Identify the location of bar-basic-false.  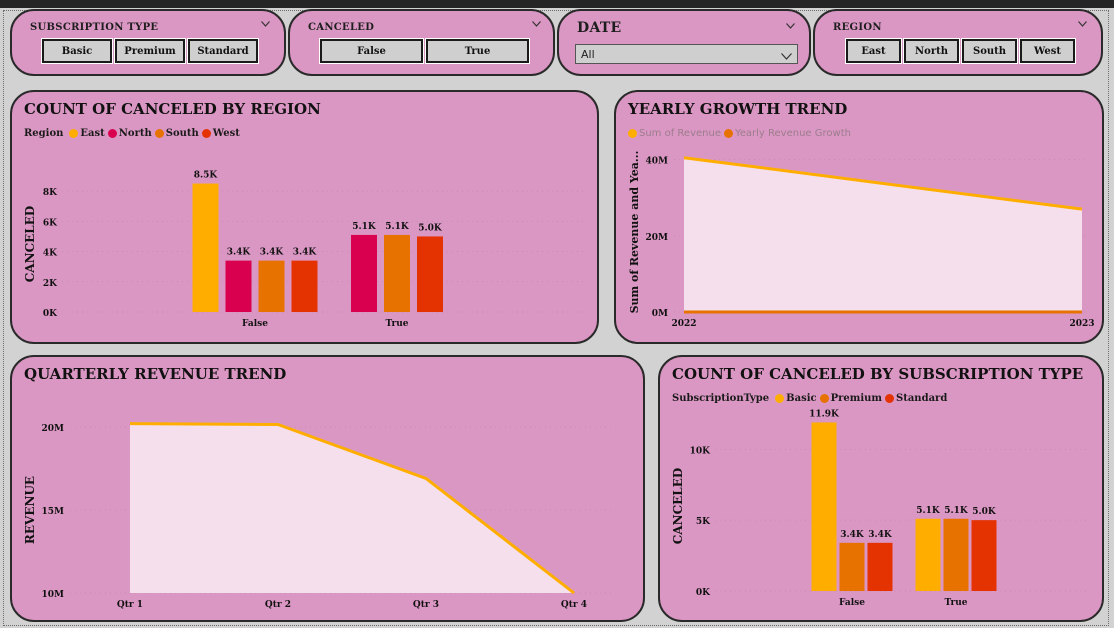
(824, 506).